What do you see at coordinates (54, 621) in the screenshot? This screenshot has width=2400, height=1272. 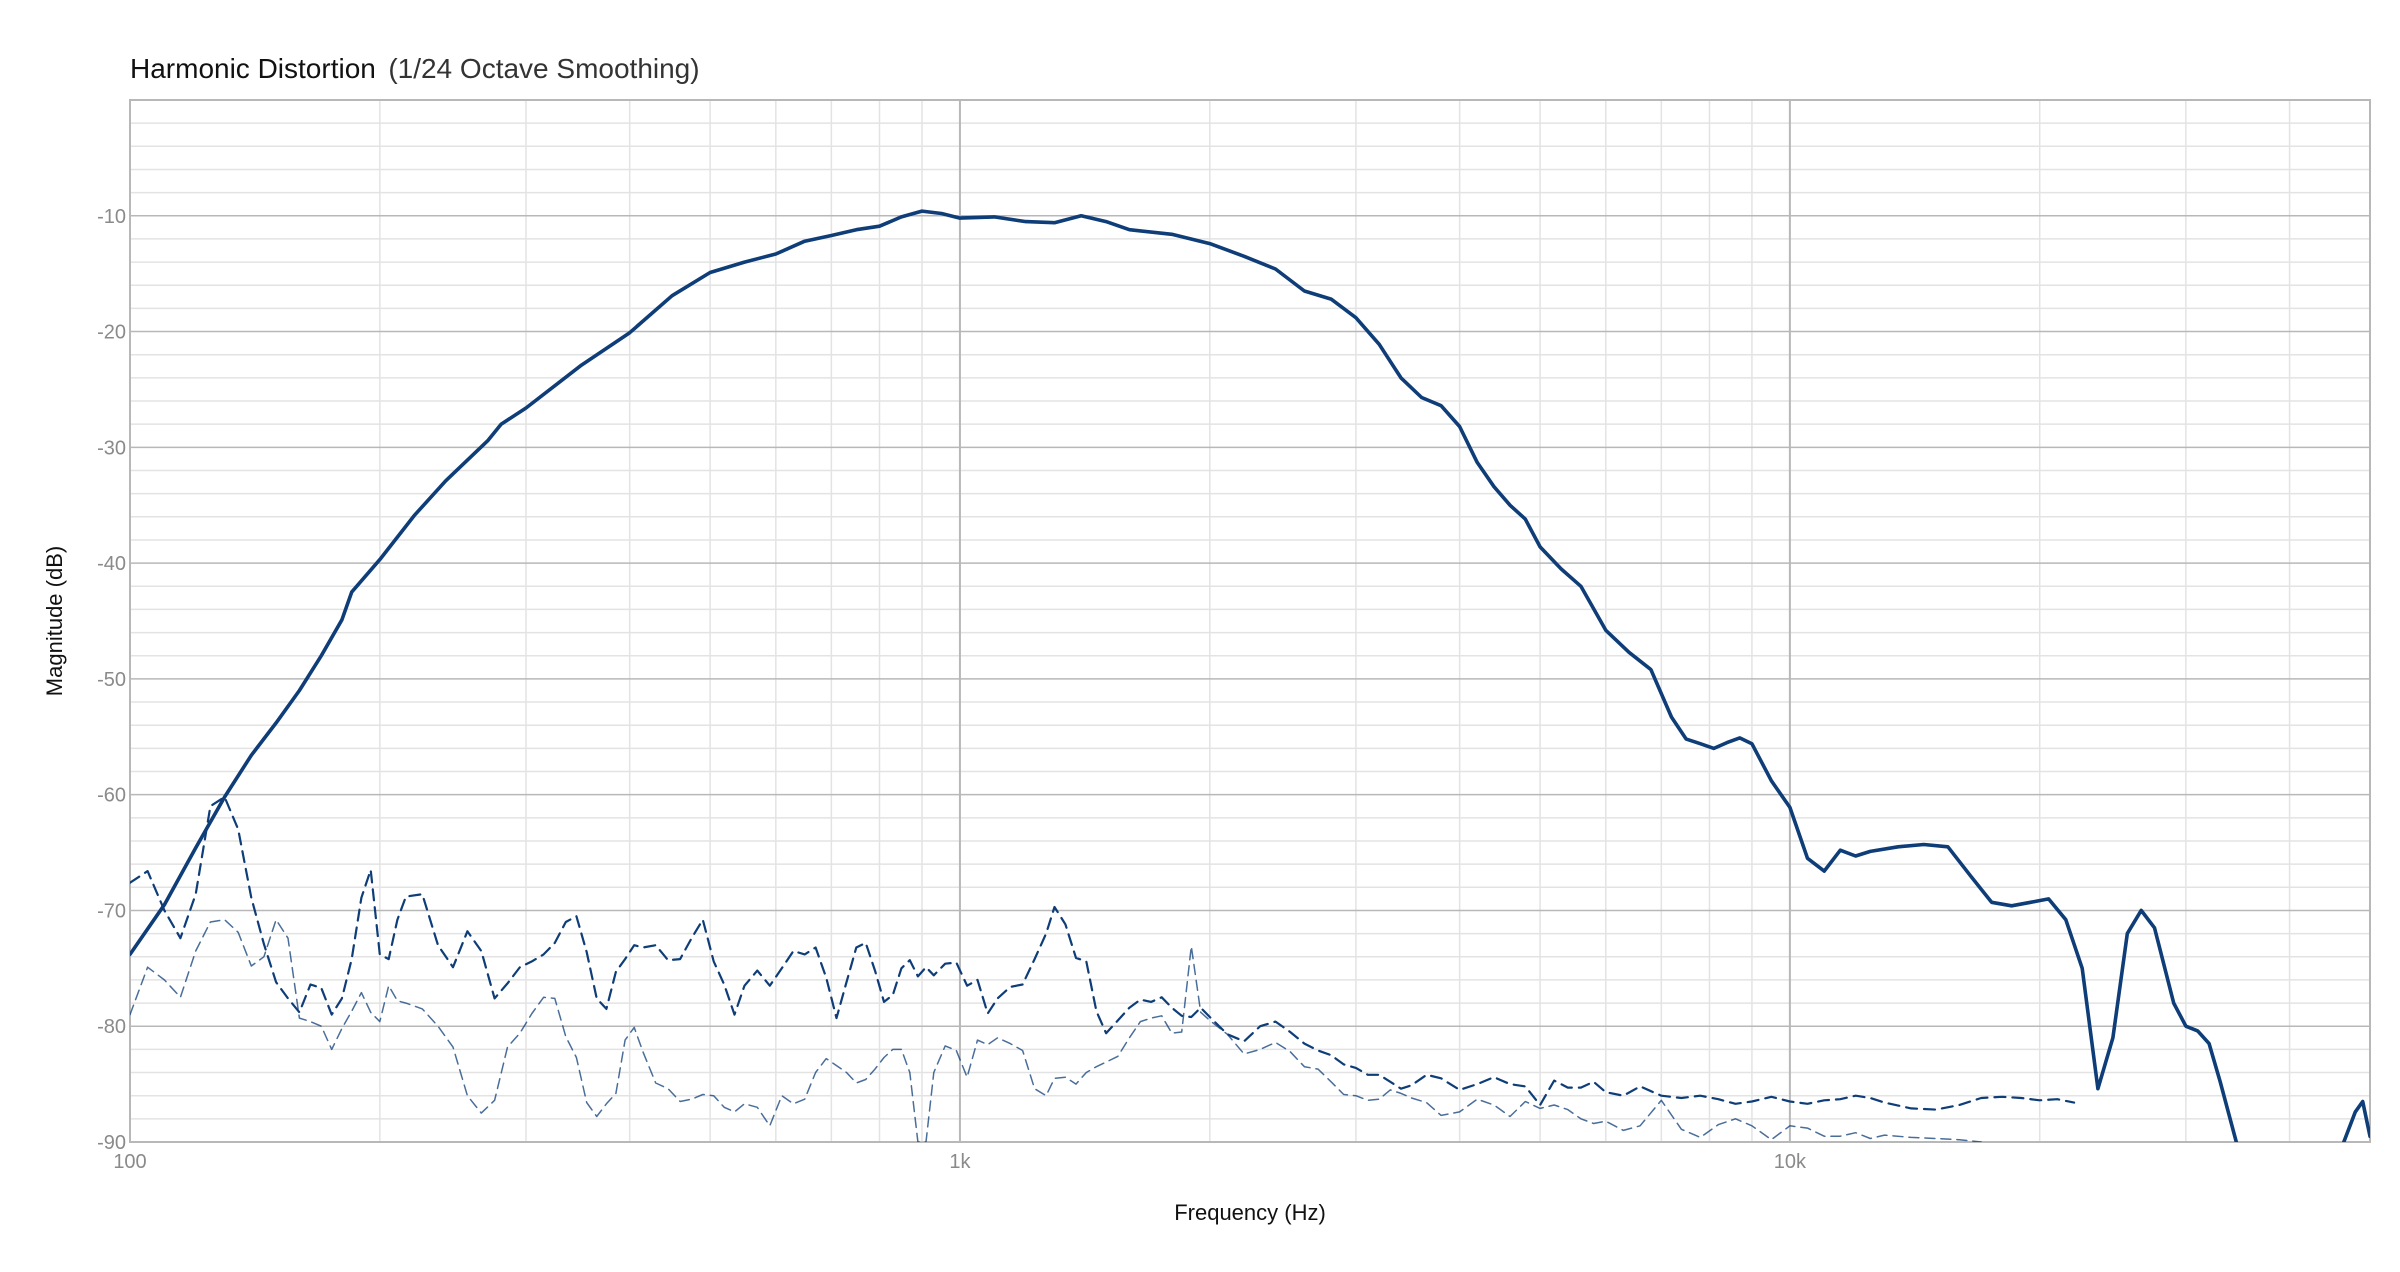 I see `y-axis-label: Magnitude (dB)` at bounding box center [54, 621].